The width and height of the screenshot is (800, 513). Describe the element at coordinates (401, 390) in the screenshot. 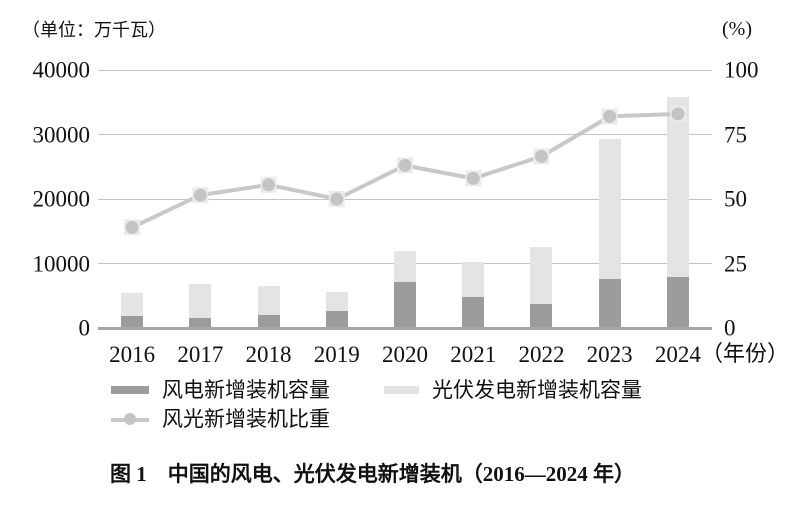

I see `solar-legend-swatch-icon` at that location.